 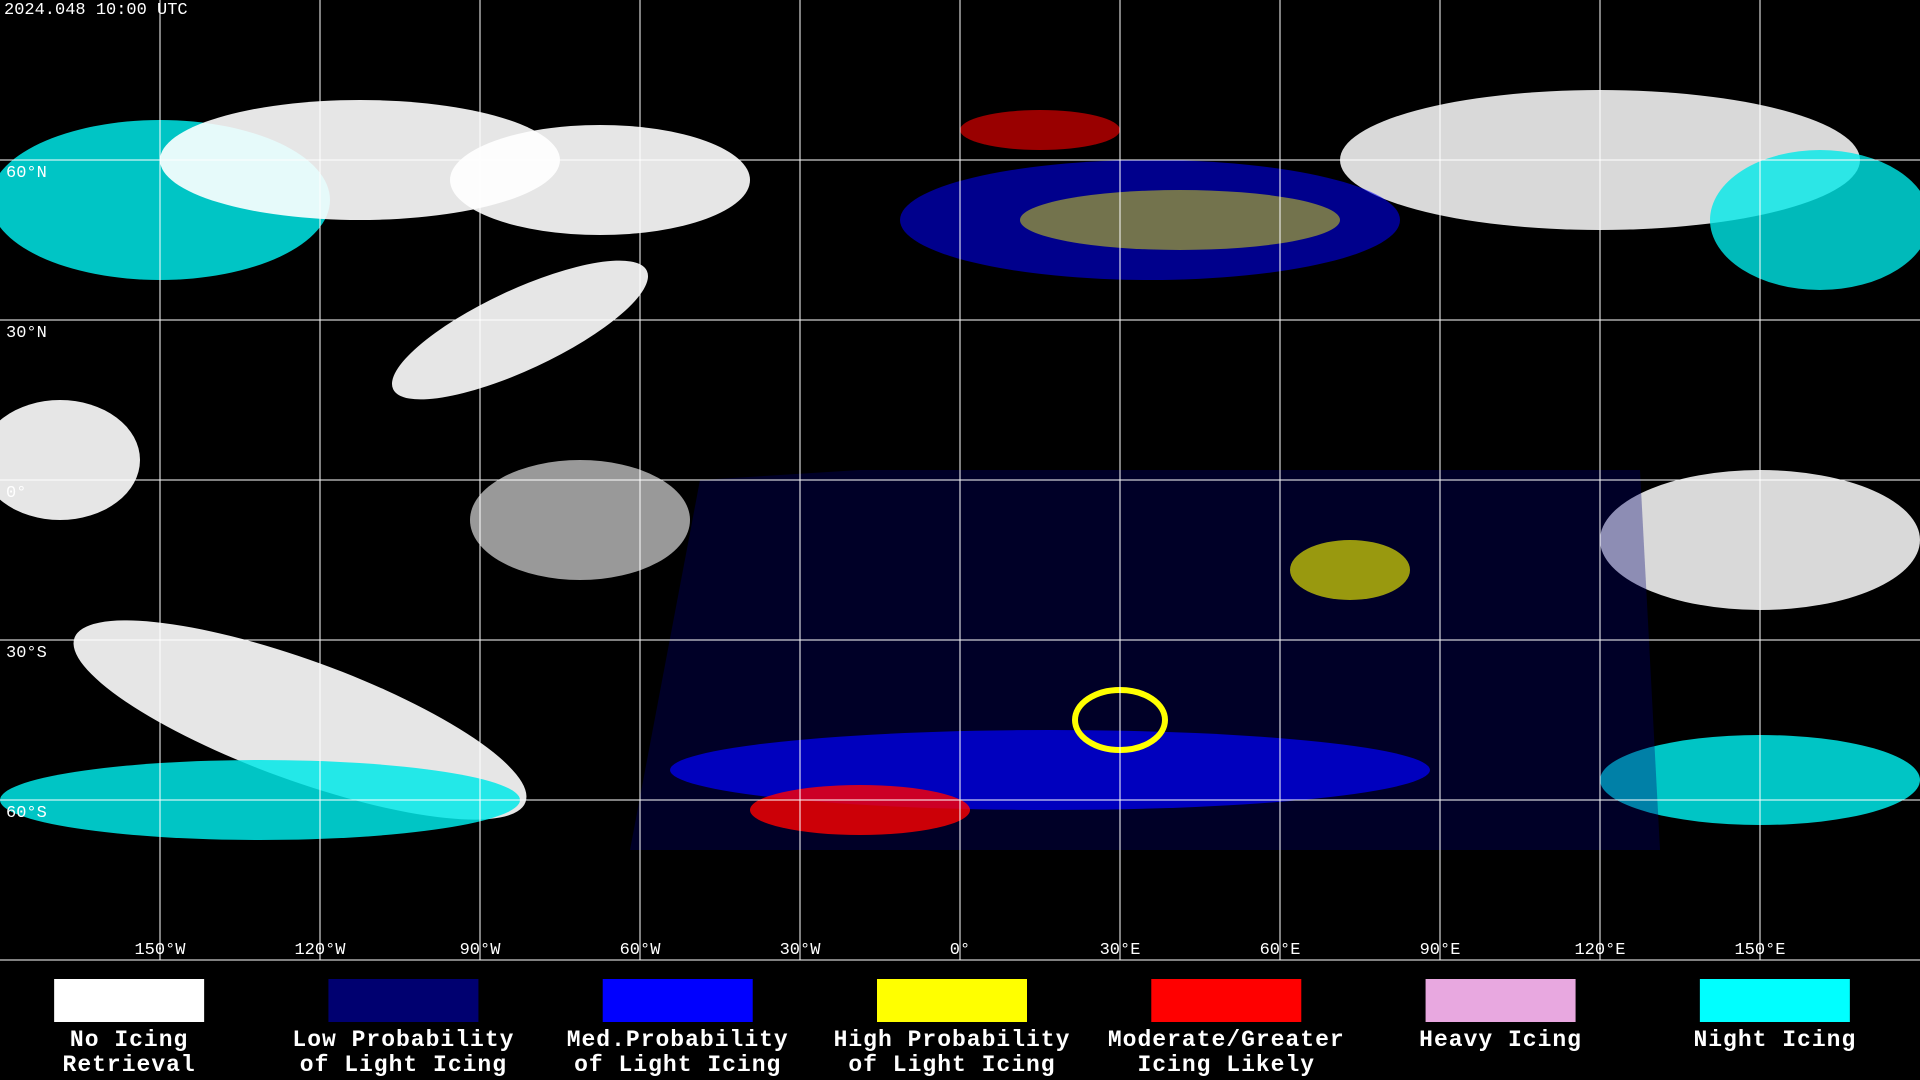 What do you see at coordinates (952, 1040) in the screenshot?
I see `legend-label: High Probability` at bounding box center [952, 1040].